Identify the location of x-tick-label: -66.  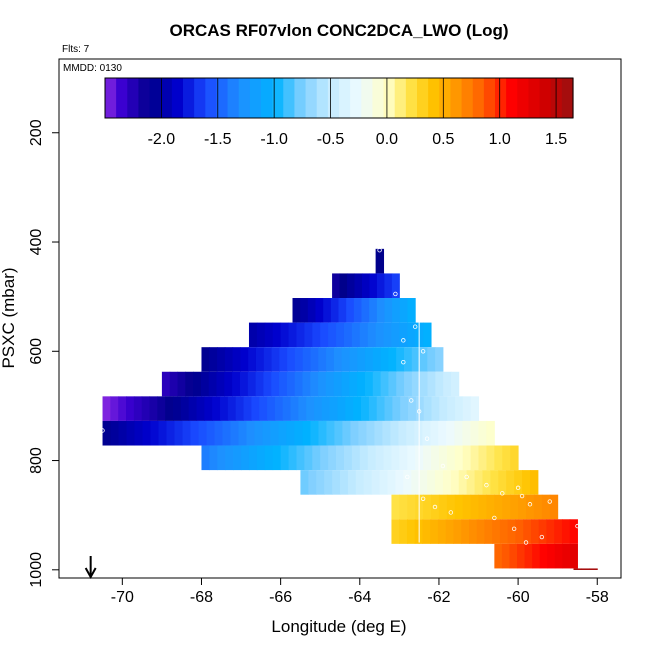
(280, 597).